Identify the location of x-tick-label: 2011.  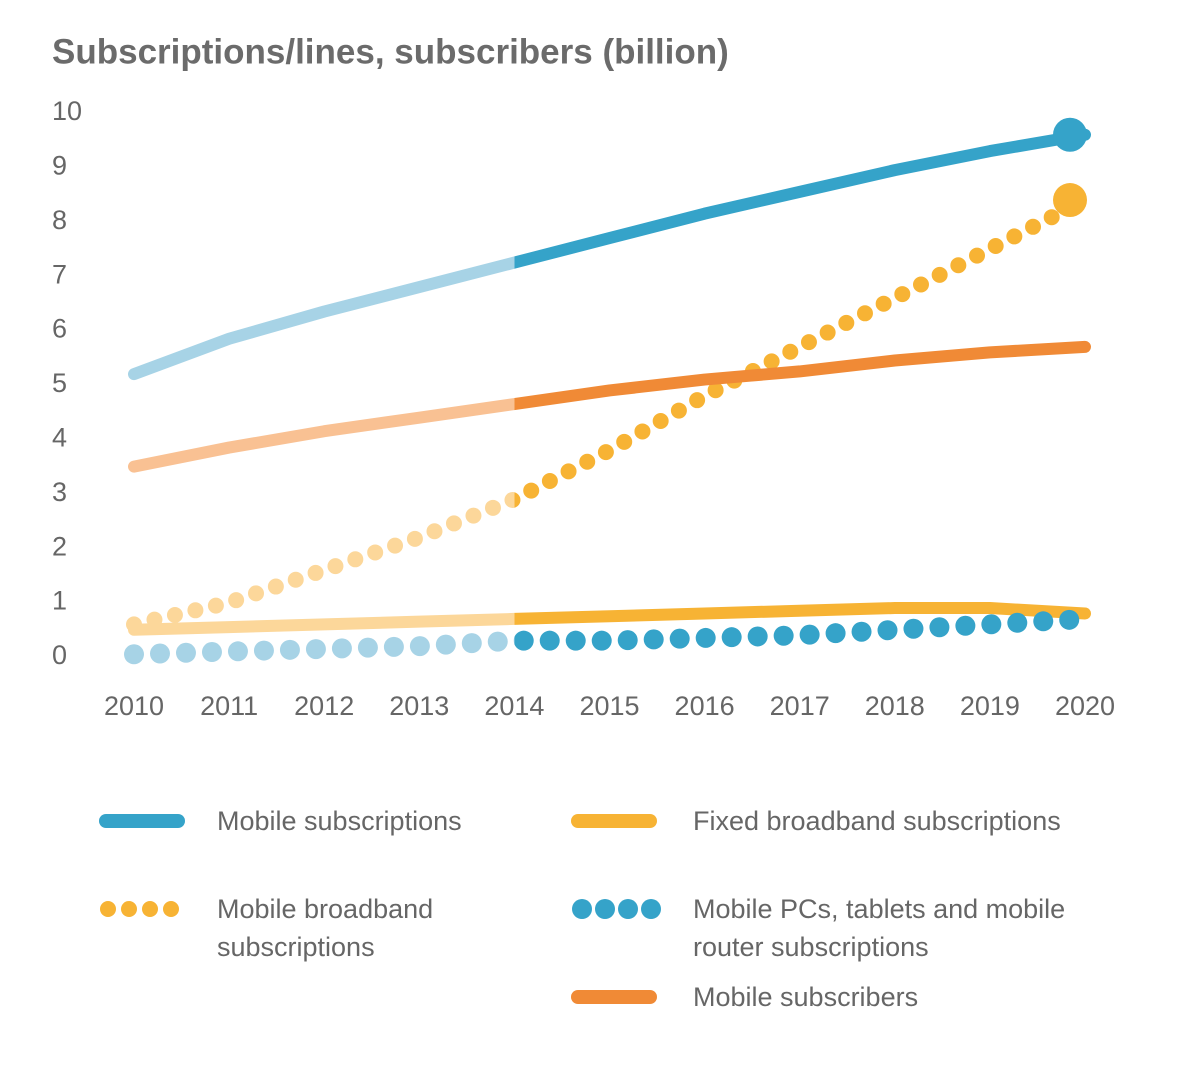
(229, 706).